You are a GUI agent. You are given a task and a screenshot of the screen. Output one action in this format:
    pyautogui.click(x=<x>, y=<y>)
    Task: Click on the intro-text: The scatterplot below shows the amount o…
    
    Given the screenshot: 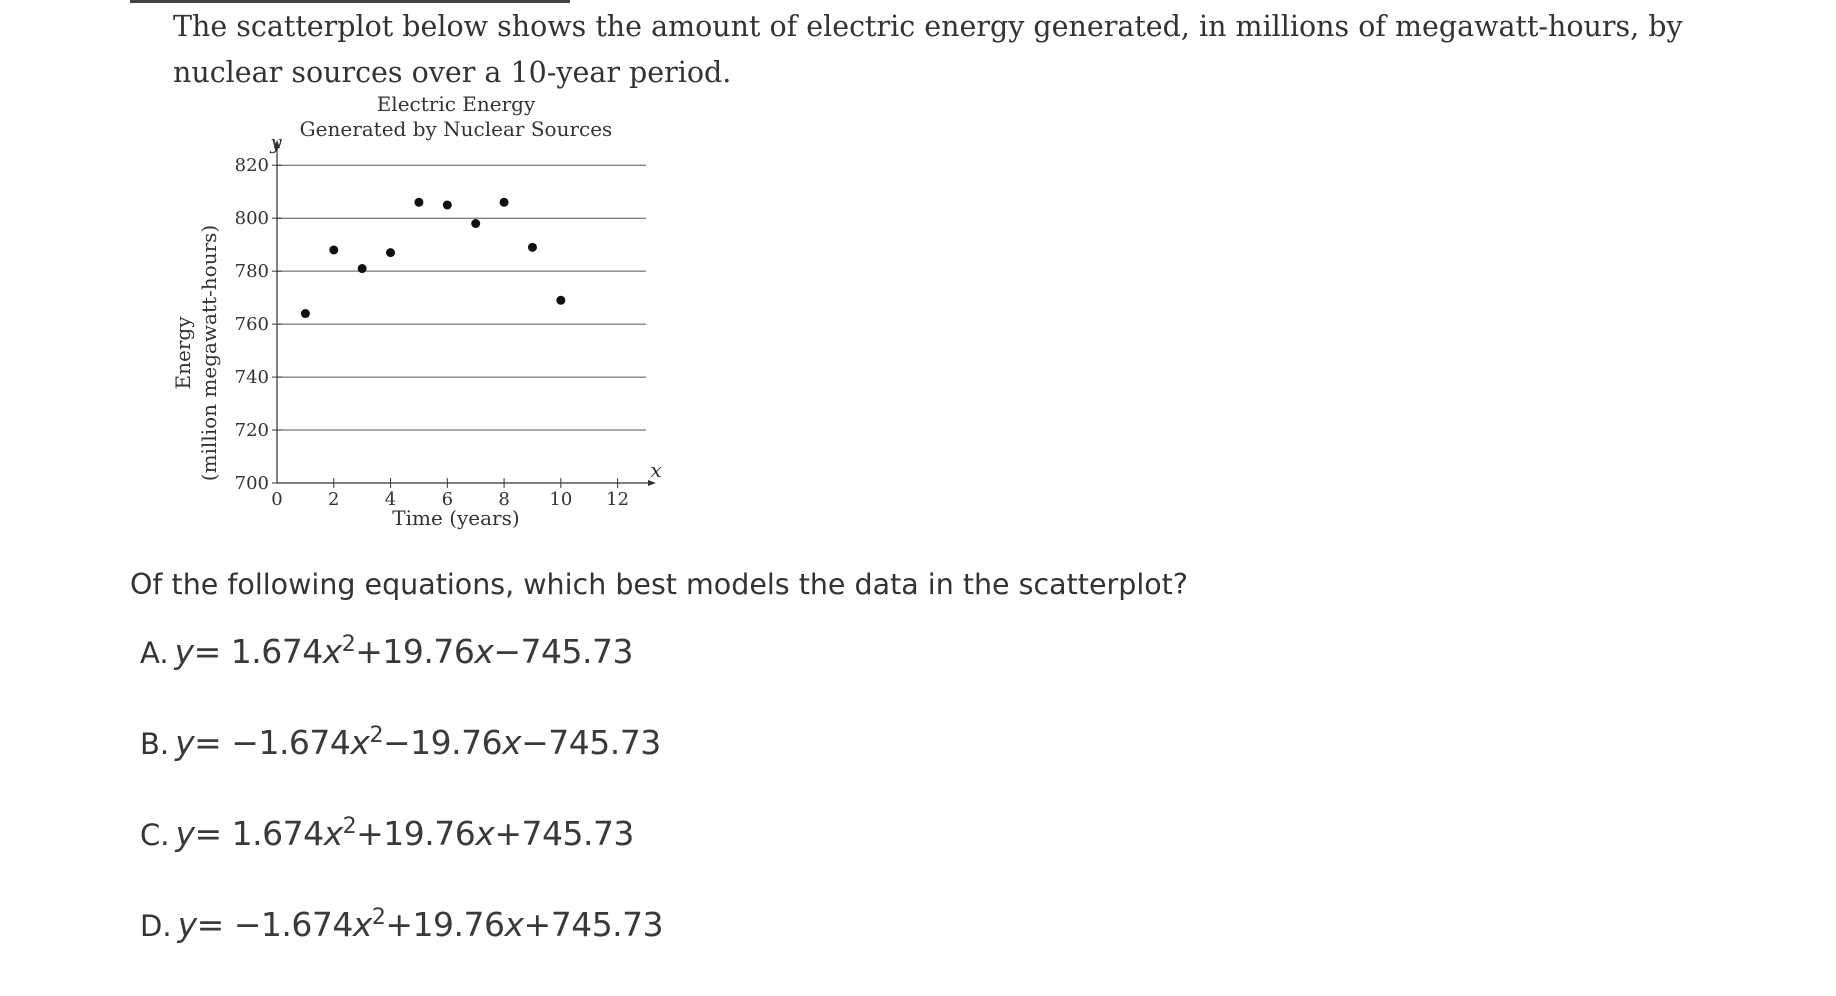 What is the action you would take?
    pyautogui.click(x=928, y=49)
    